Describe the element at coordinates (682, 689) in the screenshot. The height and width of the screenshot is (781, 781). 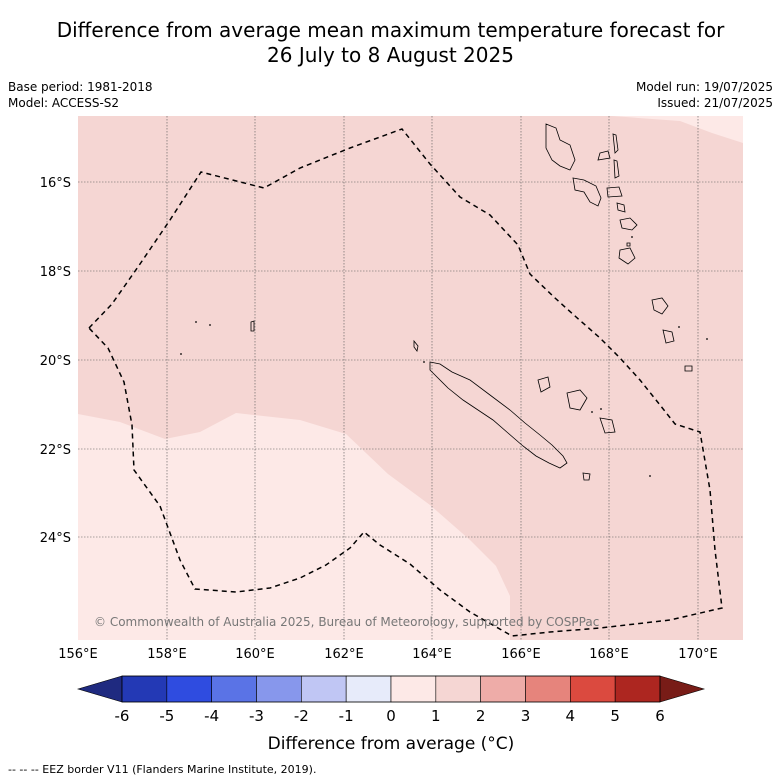
I see `colorbar-extend-high` at that location.